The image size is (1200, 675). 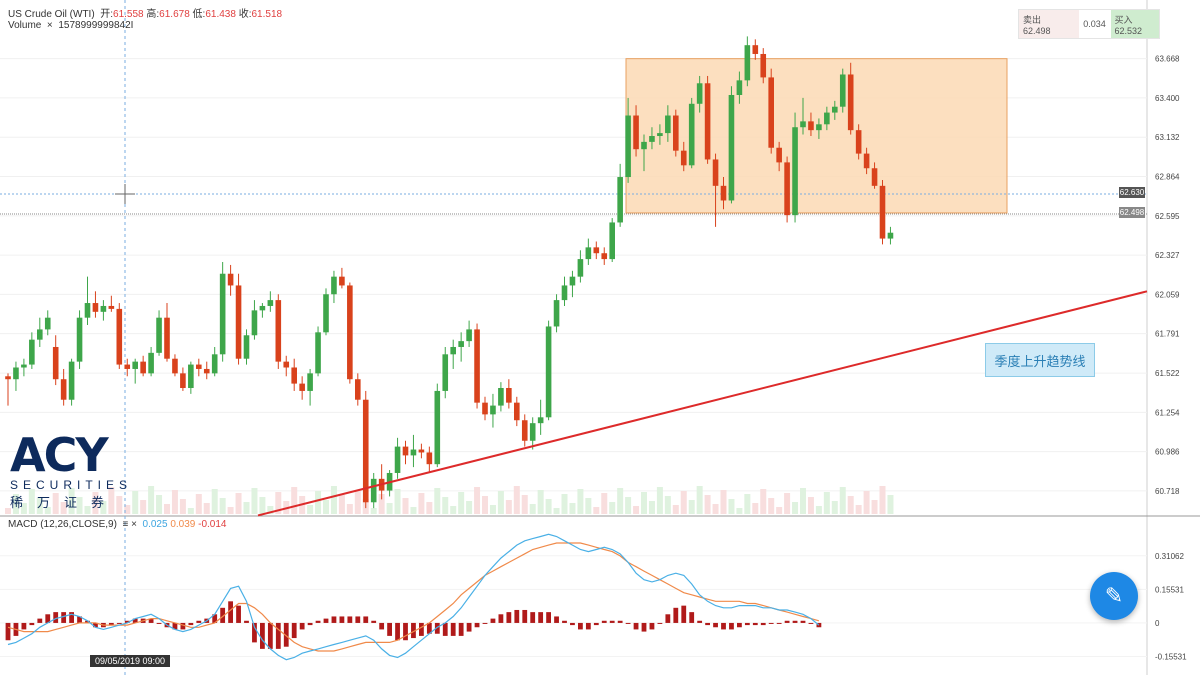 What do you see at coordinates (129, 524) in the screenshot?
I see `macd-menu-icon: ≡ ×` at bounding box center [129, 524].